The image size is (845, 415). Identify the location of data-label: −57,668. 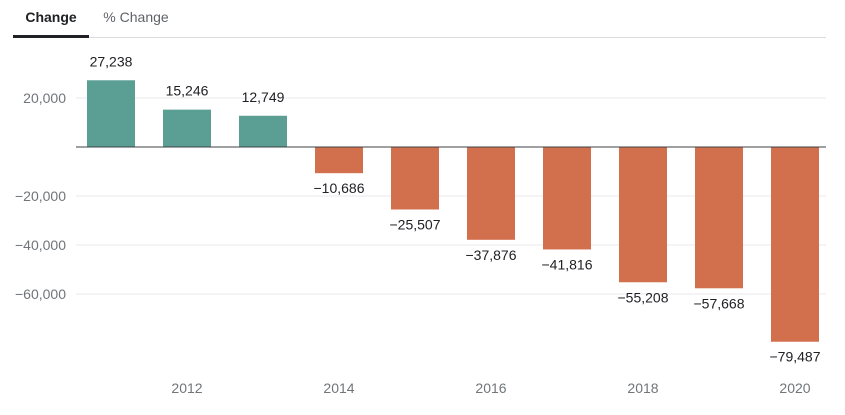
(719, 303).